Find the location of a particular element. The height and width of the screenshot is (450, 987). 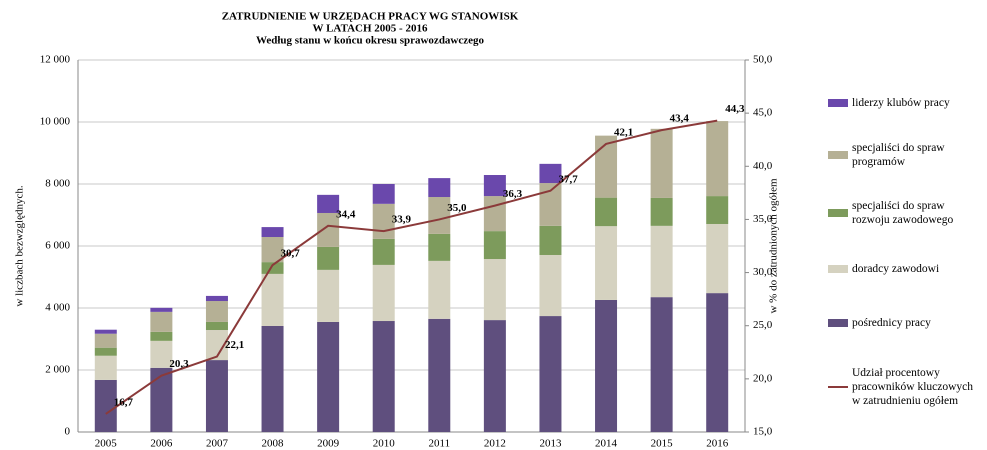

legend-item: doradcy zawodowi is located at coordinates (903, 269).